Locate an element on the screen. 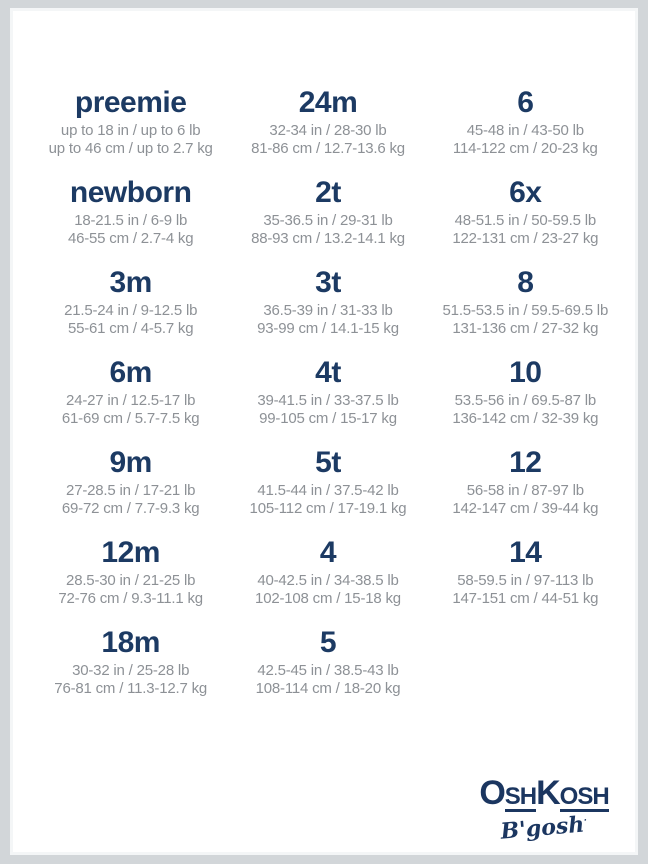  metric-range: 76-81 cm / 11.3-12.7 kg is located at coordinates (131, 688).